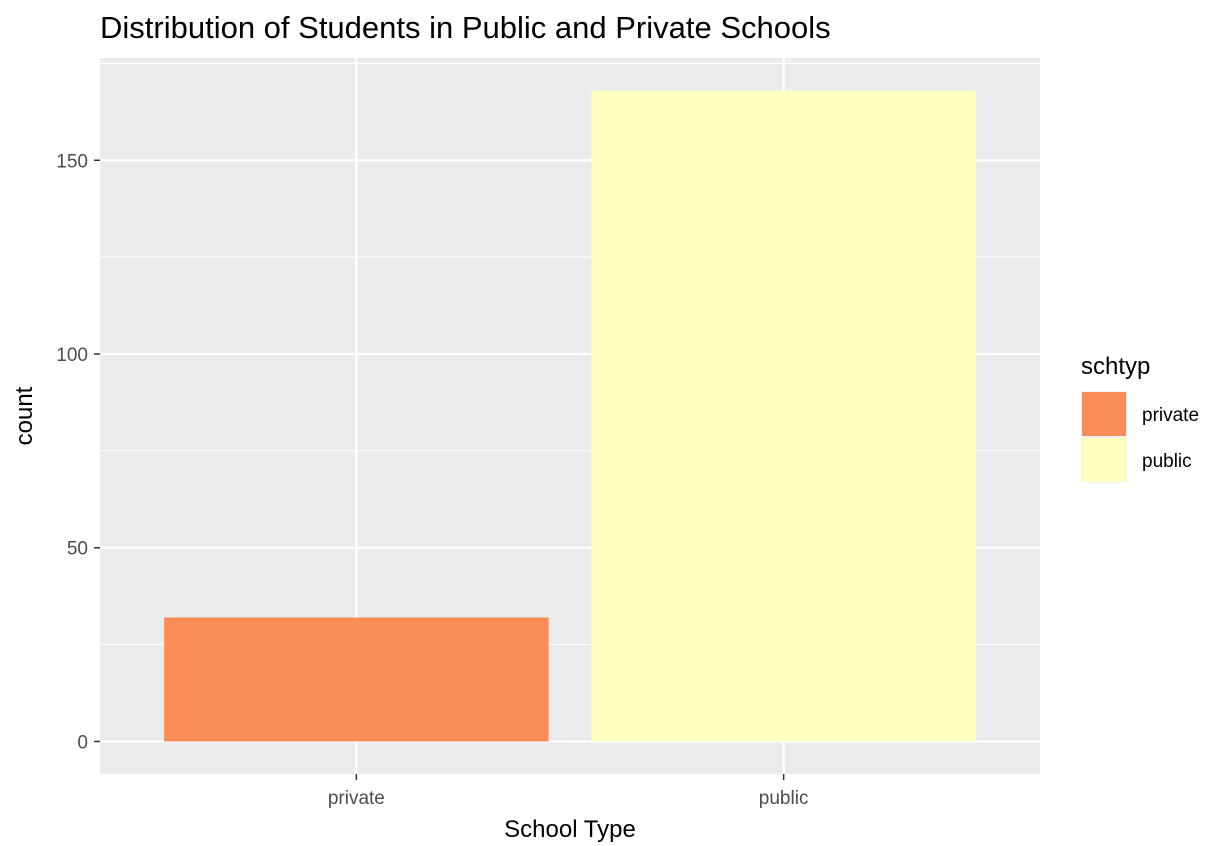 The width and height of the screenshot is (1222, 846). I want to click on y-tick-label: 0, so click(82, 742).